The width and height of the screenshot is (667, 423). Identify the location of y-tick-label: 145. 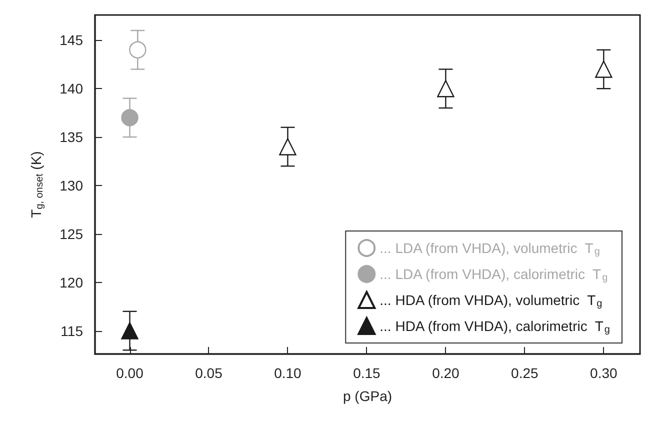
(72, 40).